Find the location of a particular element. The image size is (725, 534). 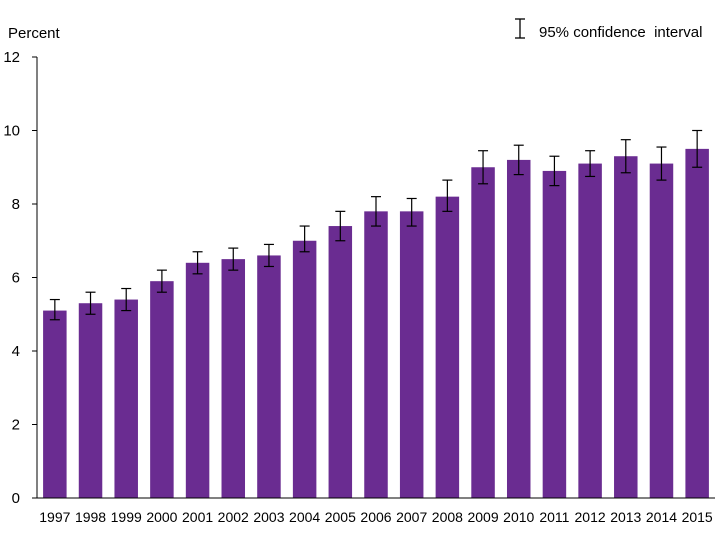

x-tick-label: 2006 is located at coordinates (375, 517).